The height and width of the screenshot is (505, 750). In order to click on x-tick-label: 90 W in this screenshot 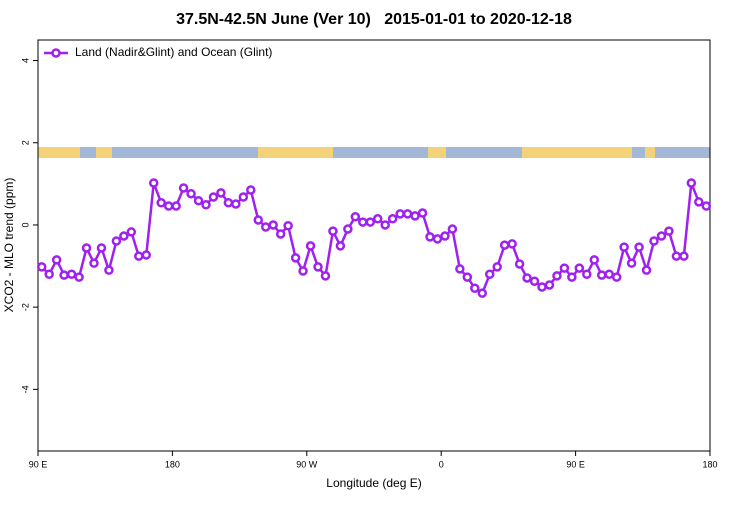, I will do `click(307, 464)`.